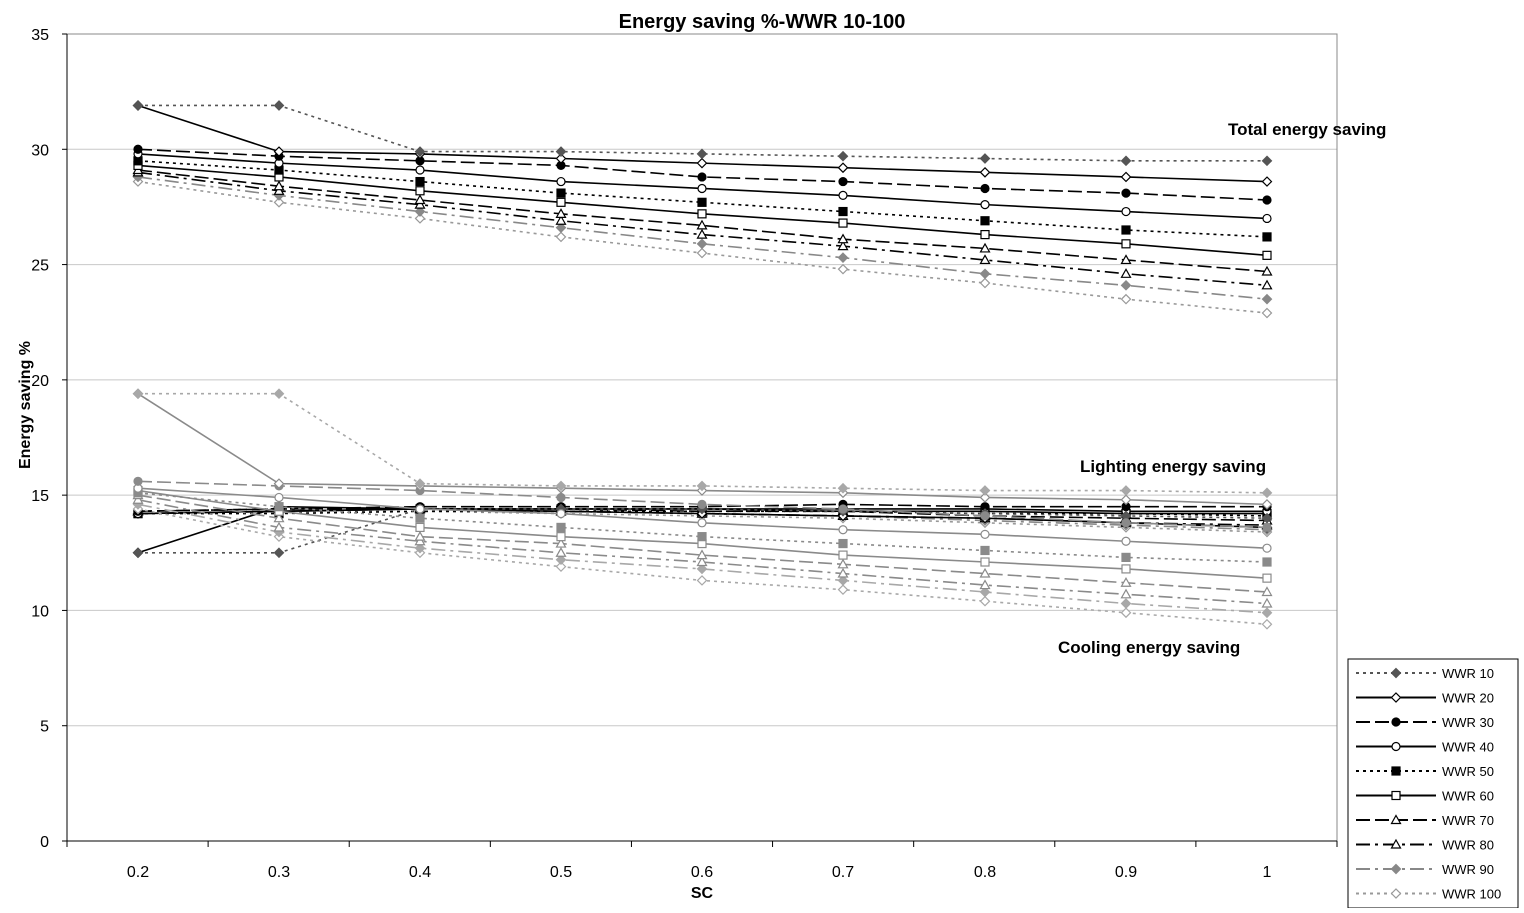  What do you see at coordinates (138, 872) in the screenshot?
I see `x-tick-label: 0.2` at bounding box center [138, 872].